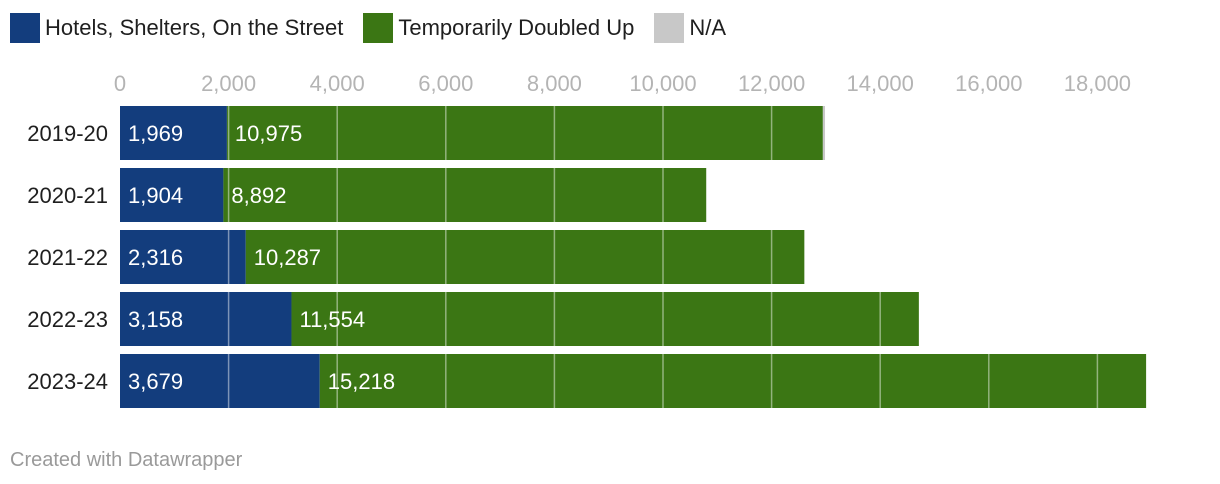 The height and width of the screenshot is (484, 1220). Describe the element at coordinates (155, 381) in the screenshot. I see `data-label: 3,679` at that location.